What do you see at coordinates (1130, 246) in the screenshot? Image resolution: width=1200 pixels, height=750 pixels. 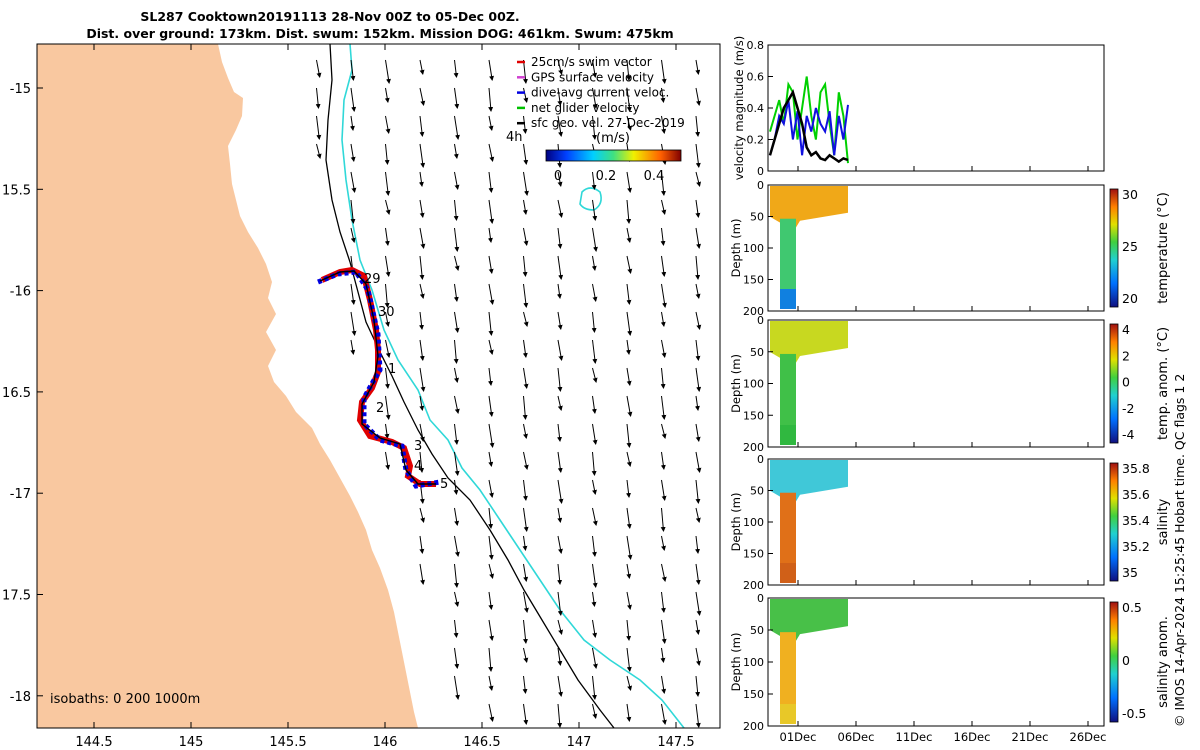 I see `colorbar-tick-label: 25` at bounding box center [1130, 246].